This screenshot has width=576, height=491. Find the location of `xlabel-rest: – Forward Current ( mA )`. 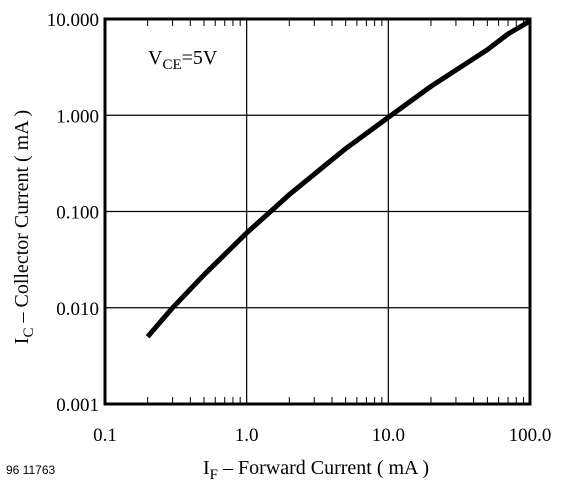

xlabel-rest: – Forward Current ( mA ) is located at coordinates (323, 468).